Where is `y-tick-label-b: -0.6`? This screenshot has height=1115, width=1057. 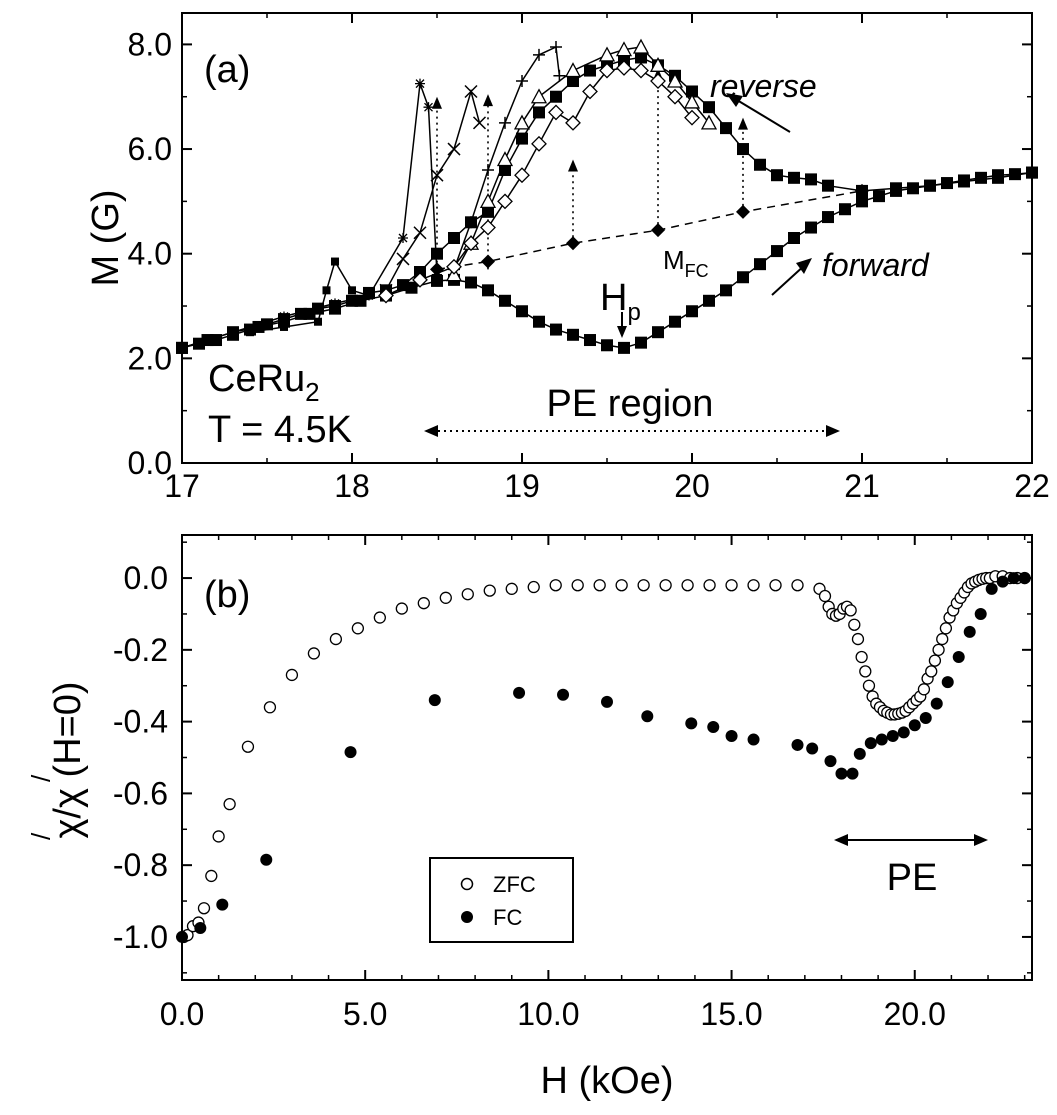 y-tick-label-b: -0.6 is located at coordinates (140, 793).